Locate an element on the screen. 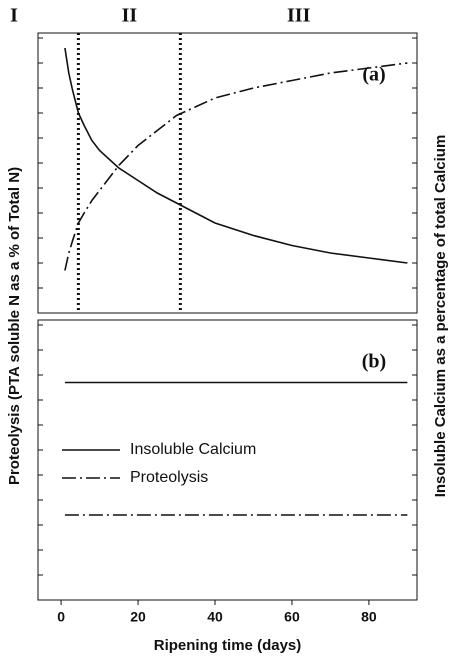 This screenshot has width=455, height=663. x-tick-label: 80 is located at coordinates (369, 617).